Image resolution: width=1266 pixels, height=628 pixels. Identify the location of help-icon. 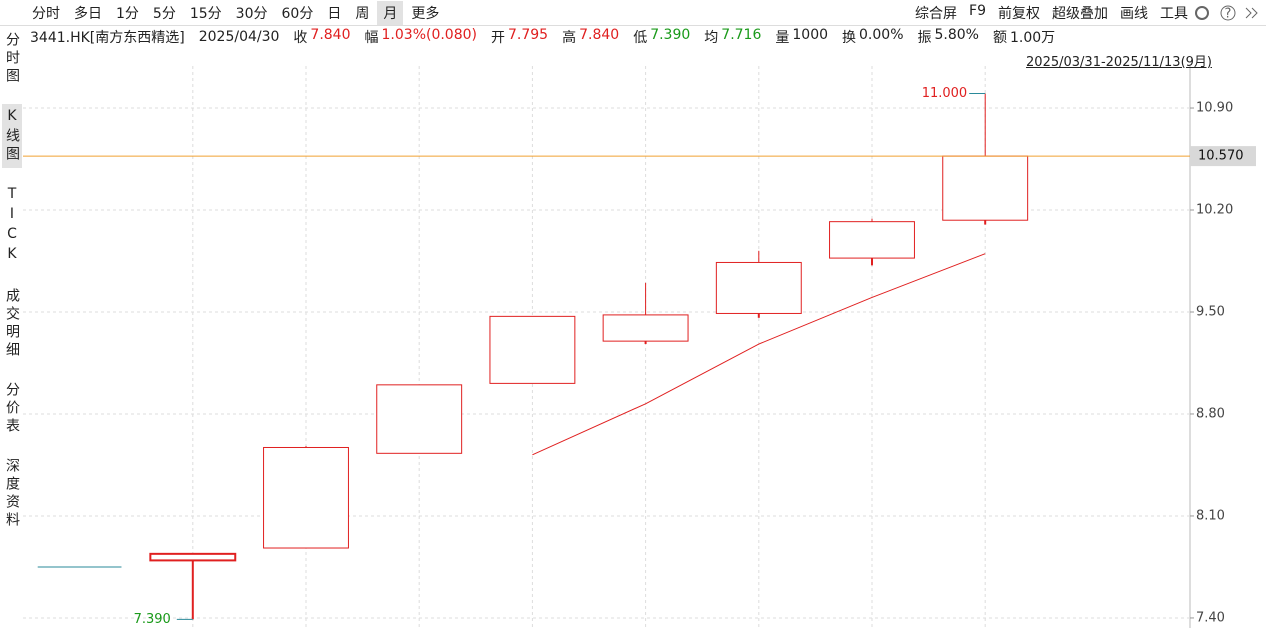
(1228, 13).